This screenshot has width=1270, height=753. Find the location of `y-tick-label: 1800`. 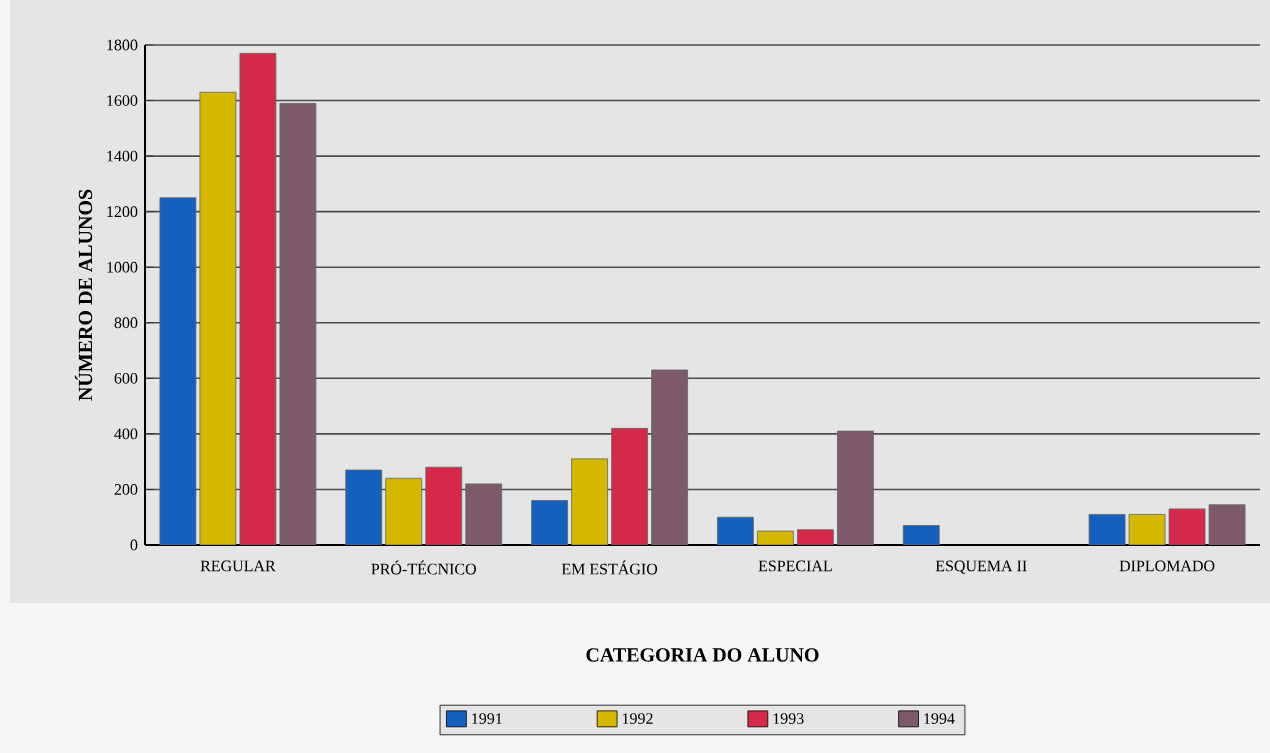

y-tick-label: 1800 is located at coordinates (122, 45).